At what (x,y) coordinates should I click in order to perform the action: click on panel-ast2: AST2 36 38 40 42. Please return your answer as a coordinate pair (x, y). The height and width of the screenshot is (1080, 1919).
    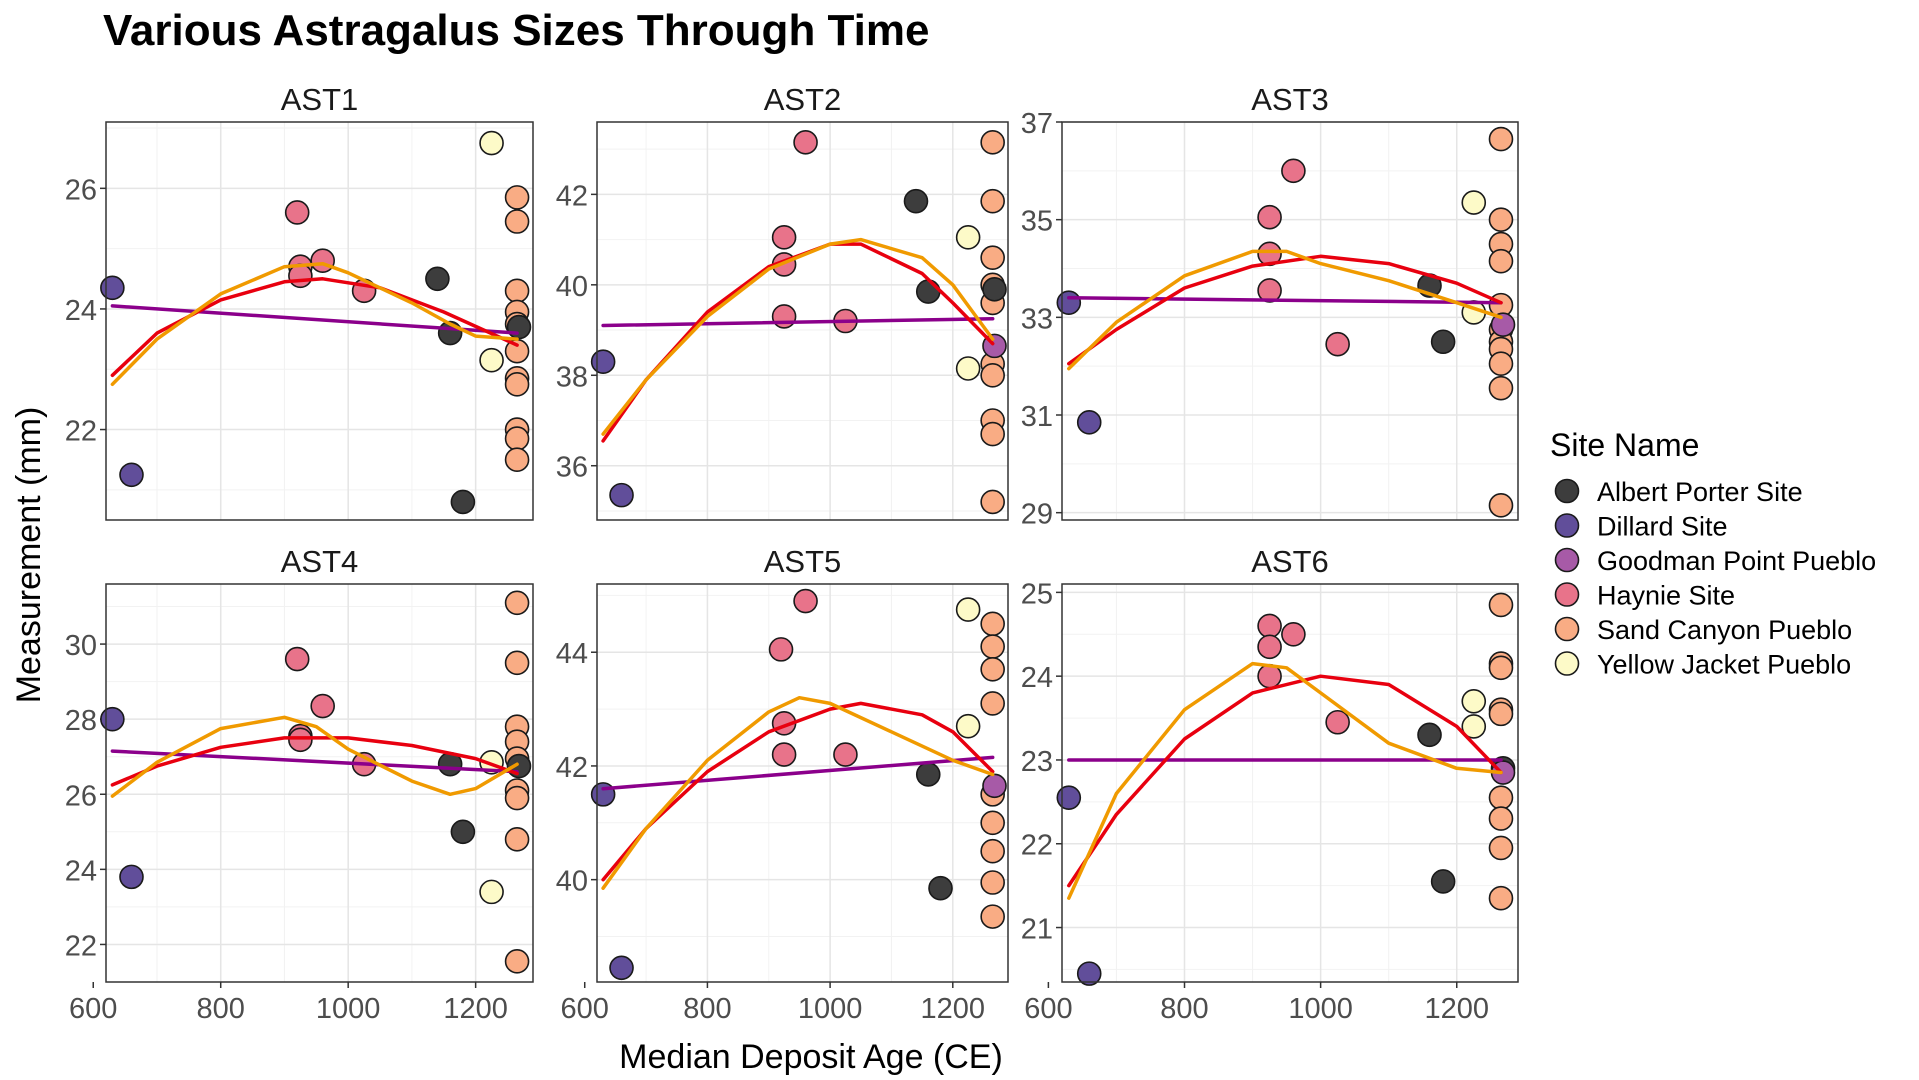
    Looking at the image, I should click on (782, 301).